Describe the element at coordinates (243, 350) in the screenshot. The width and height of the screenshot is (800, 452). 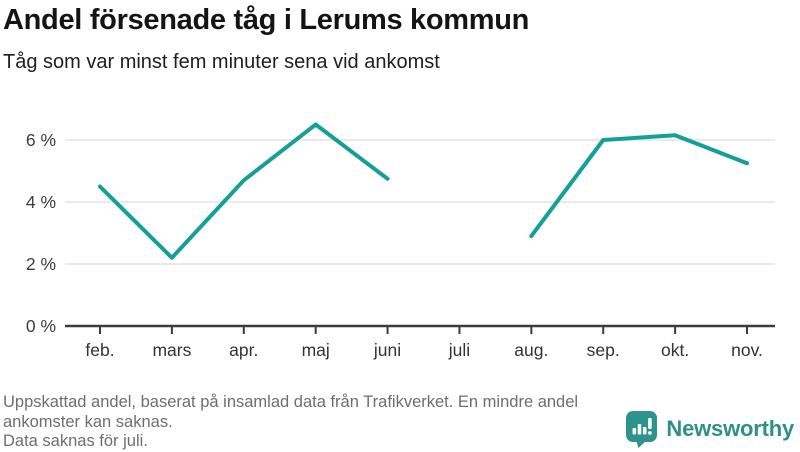
I see `x-tick-label: apr.` at that location.